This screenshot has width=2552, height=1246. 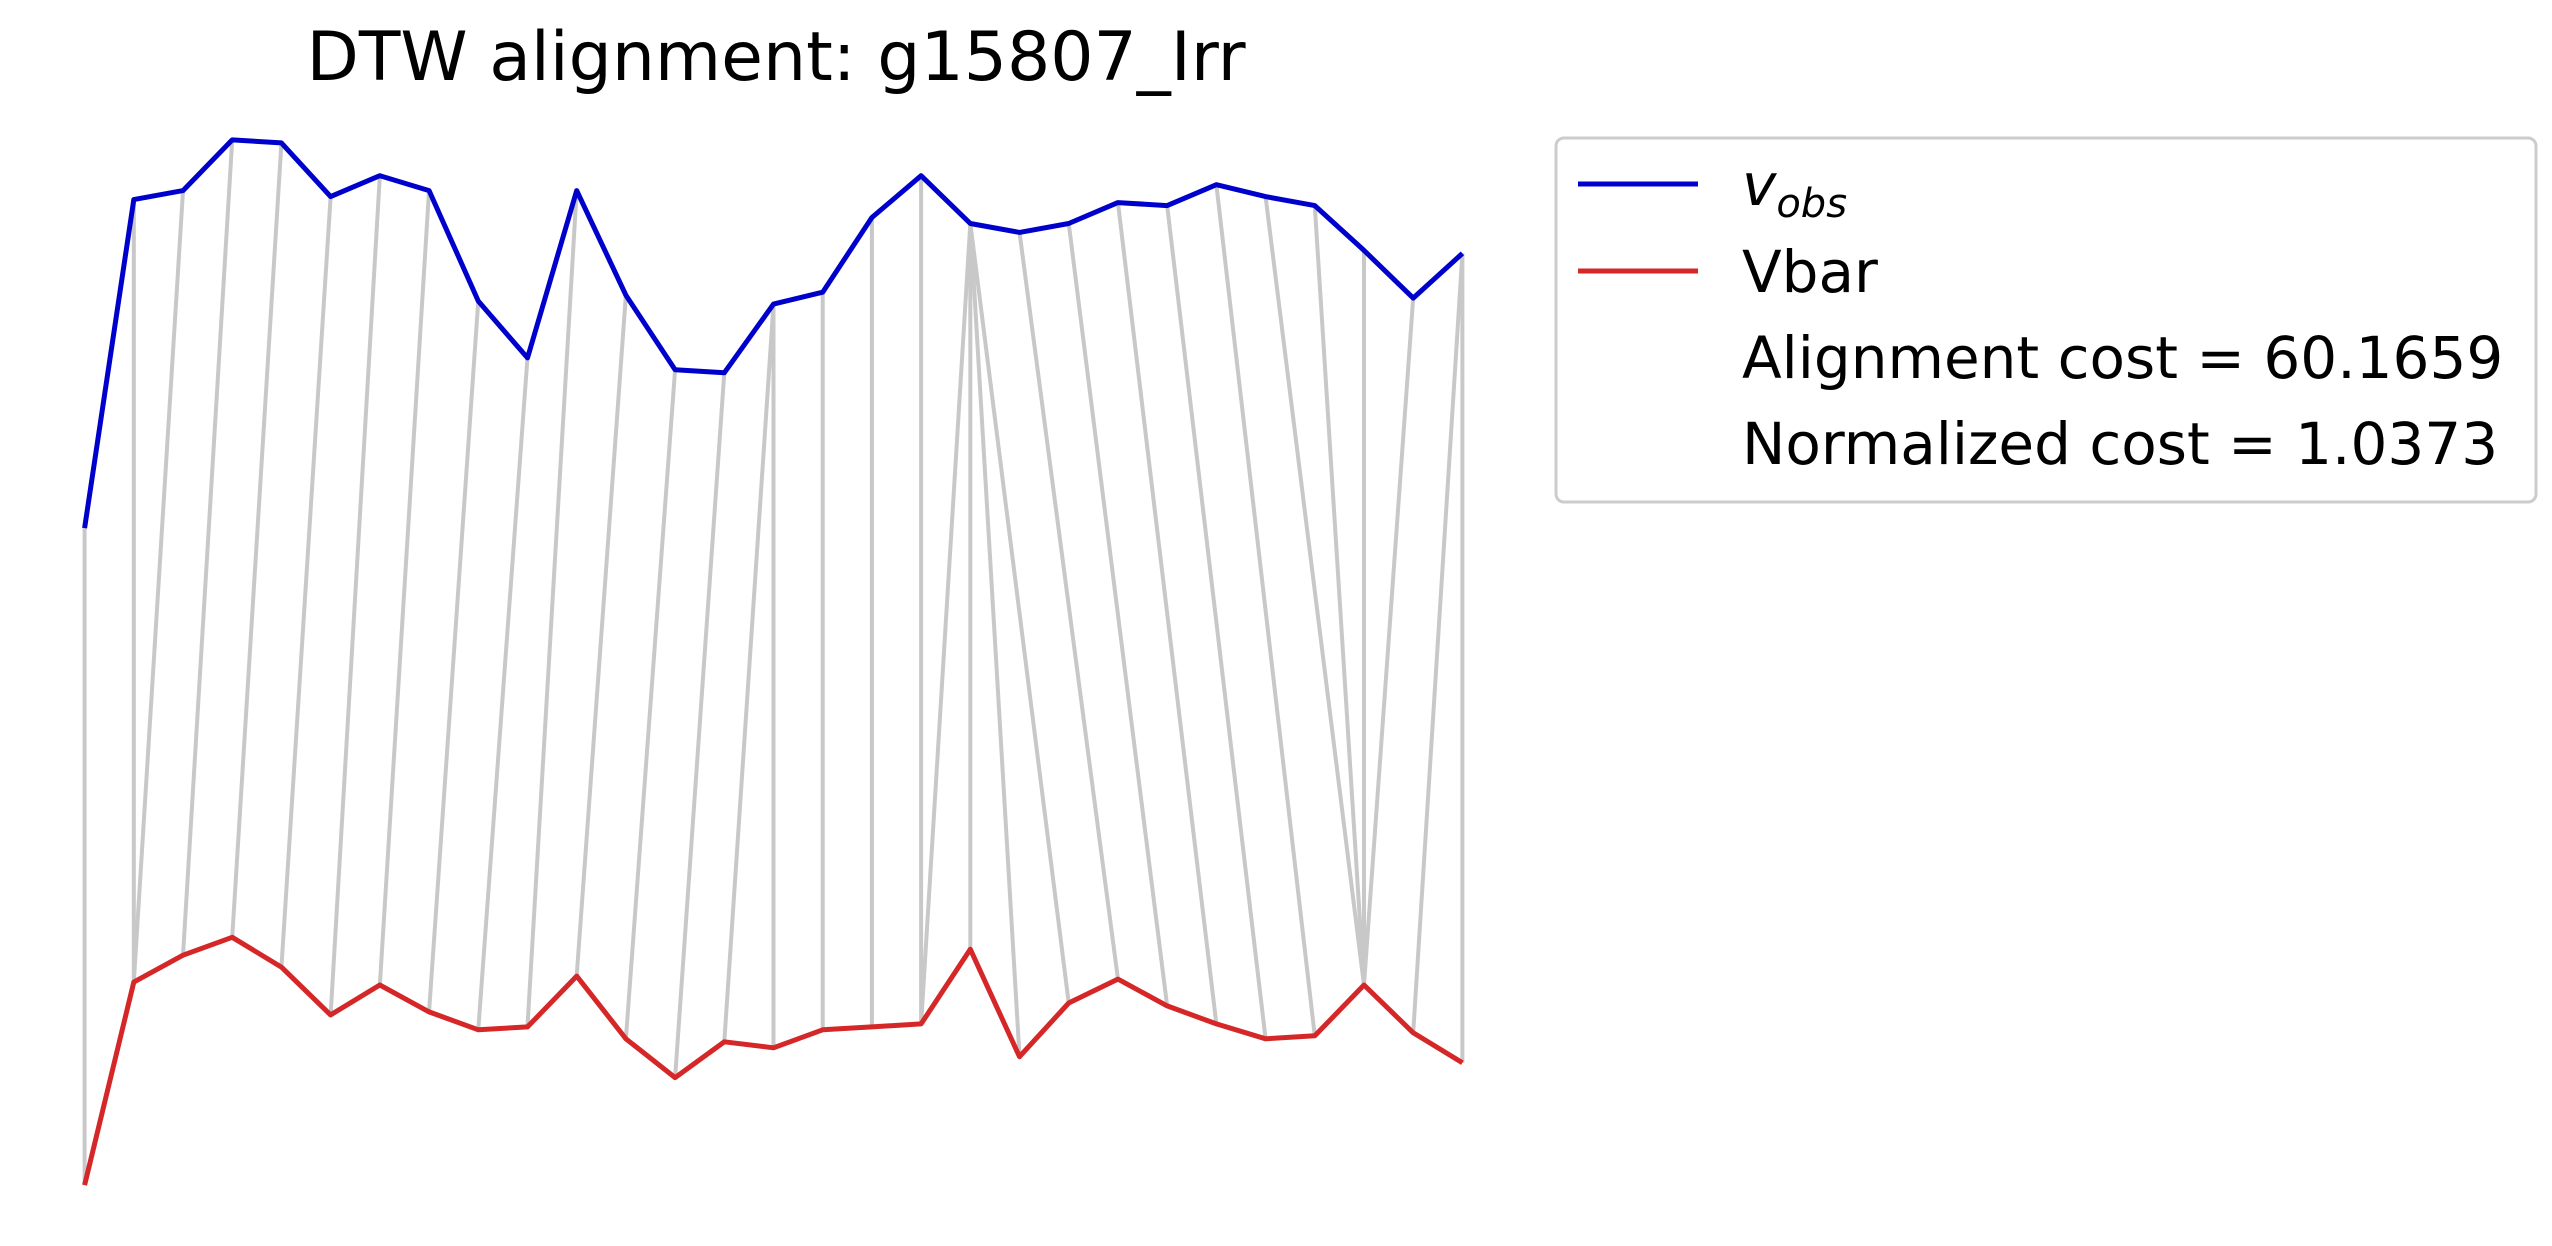 What do you see at coordinates (1810, 272) in the screenshot?
I see `legend-label-vbar: Vbar` at bounding box center [1810, 272].